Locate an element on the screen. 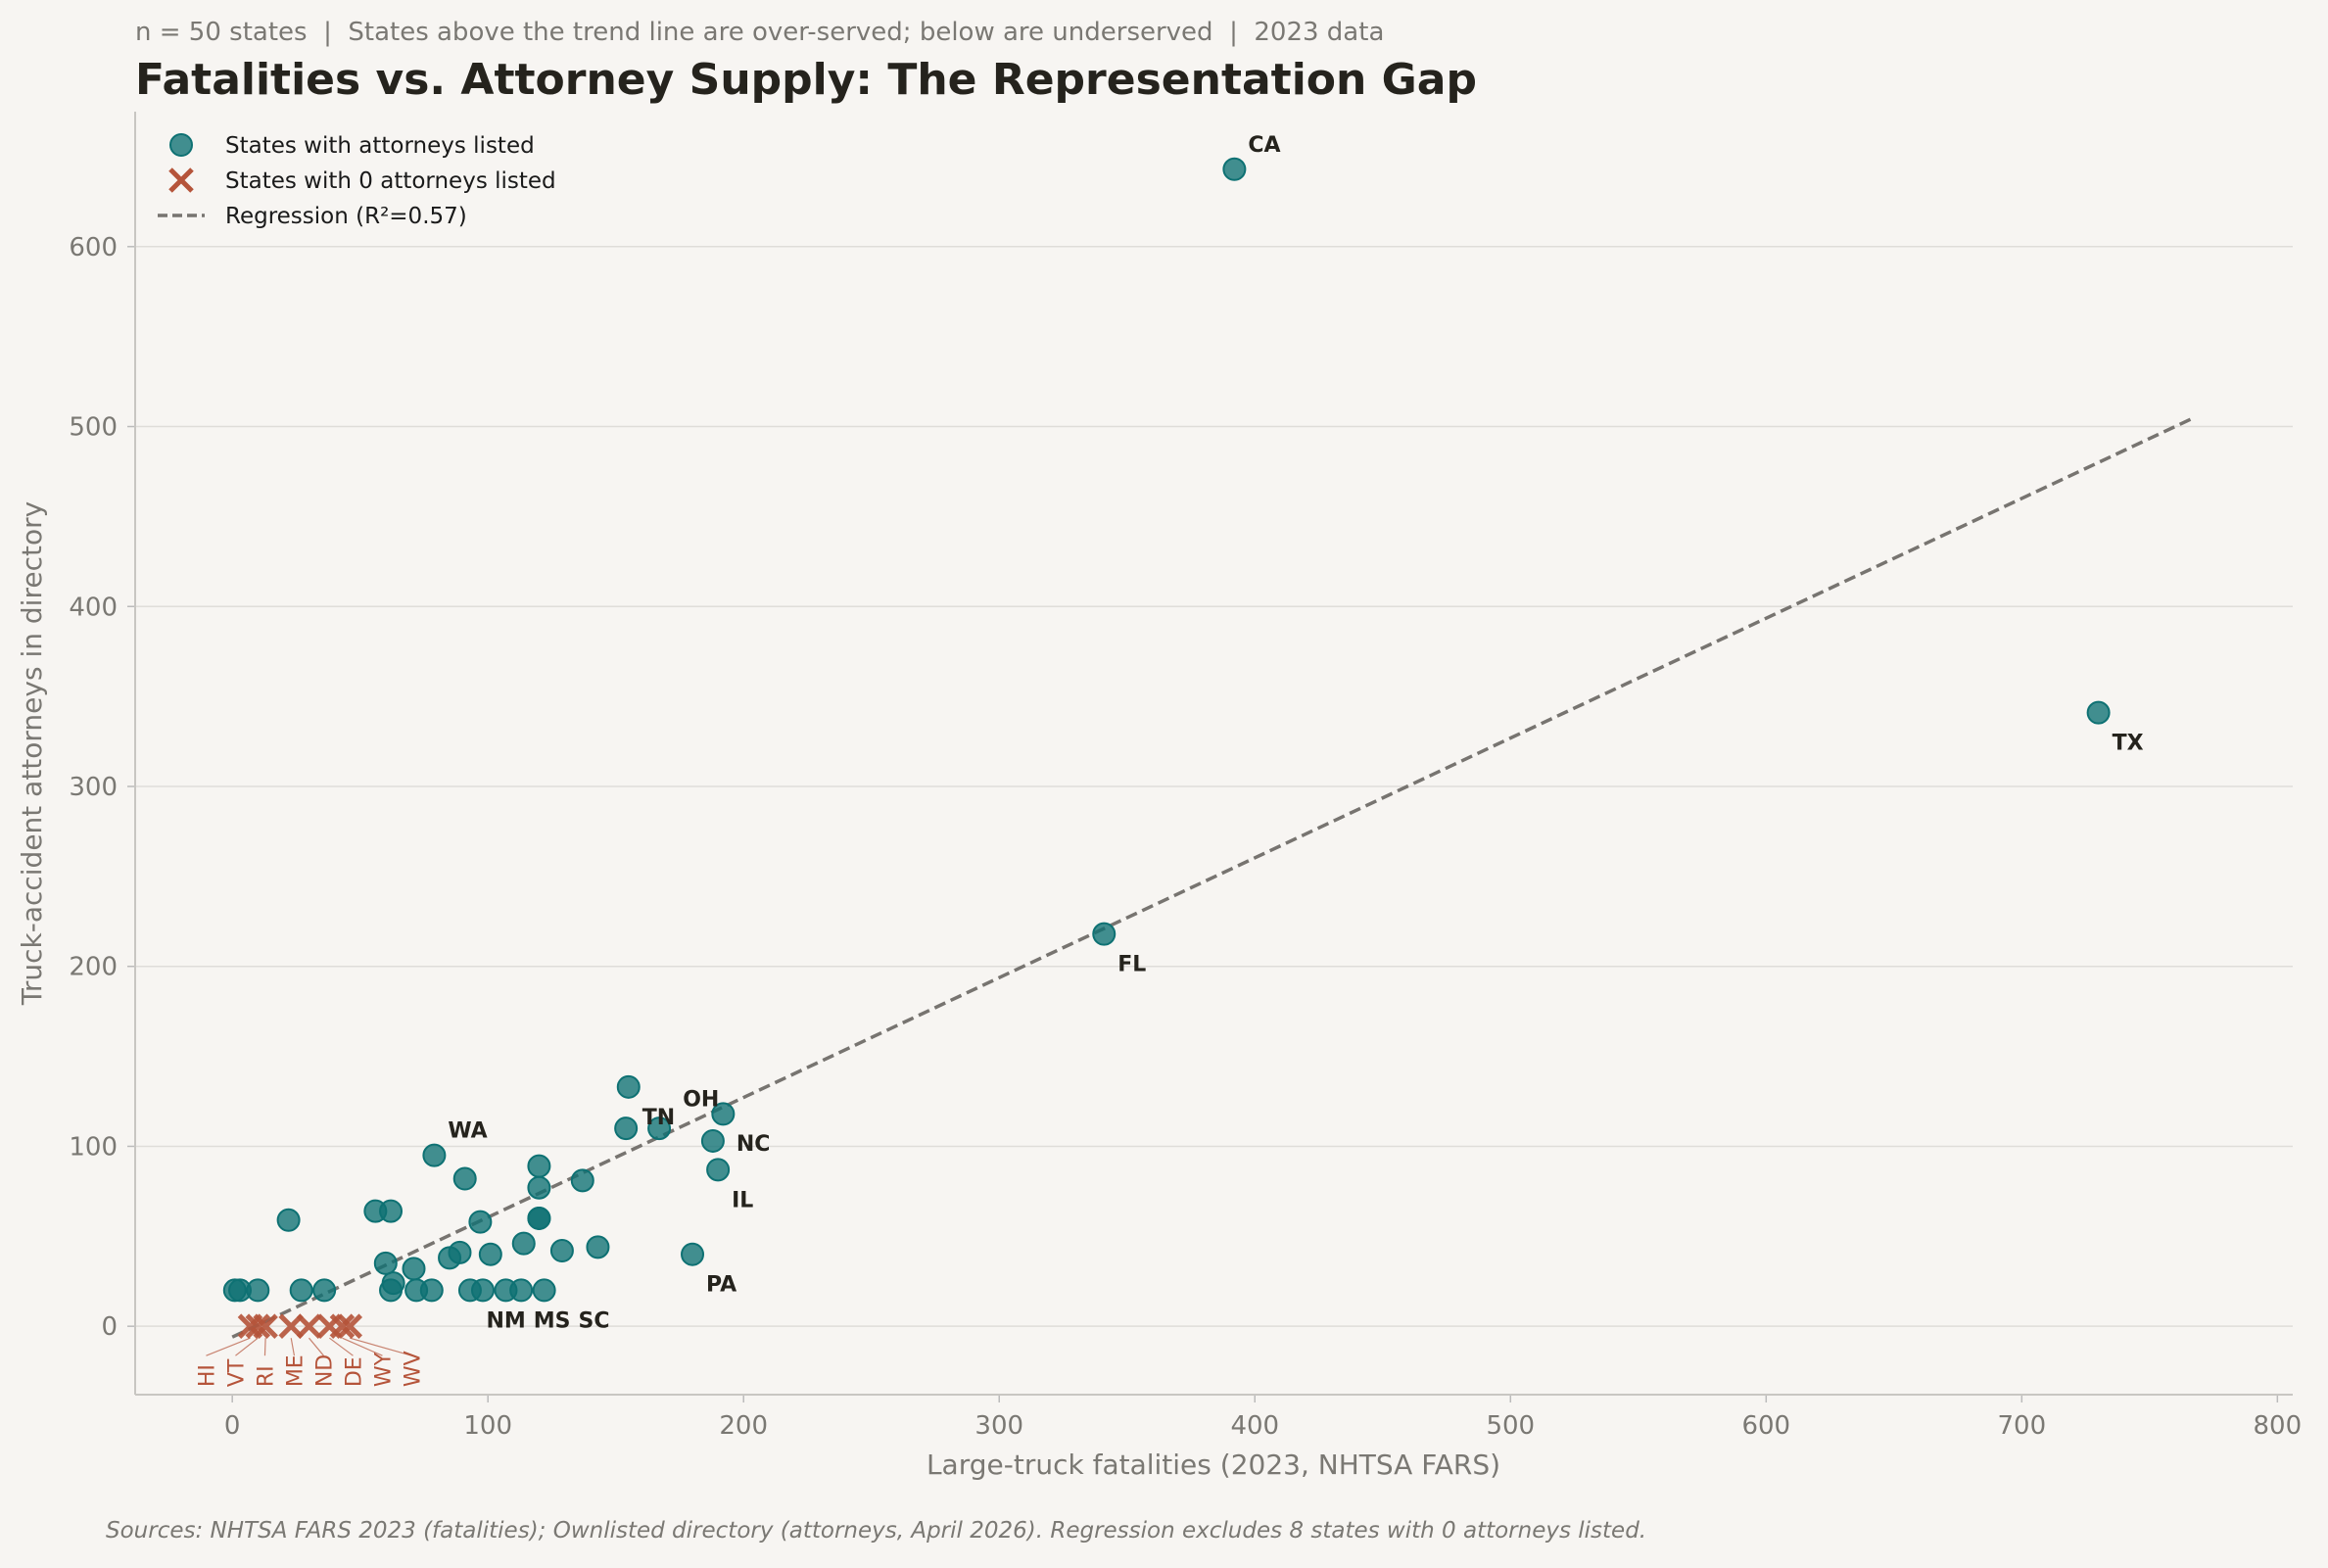  x-tick-label: 300 is located at coordinates (998, 1426).